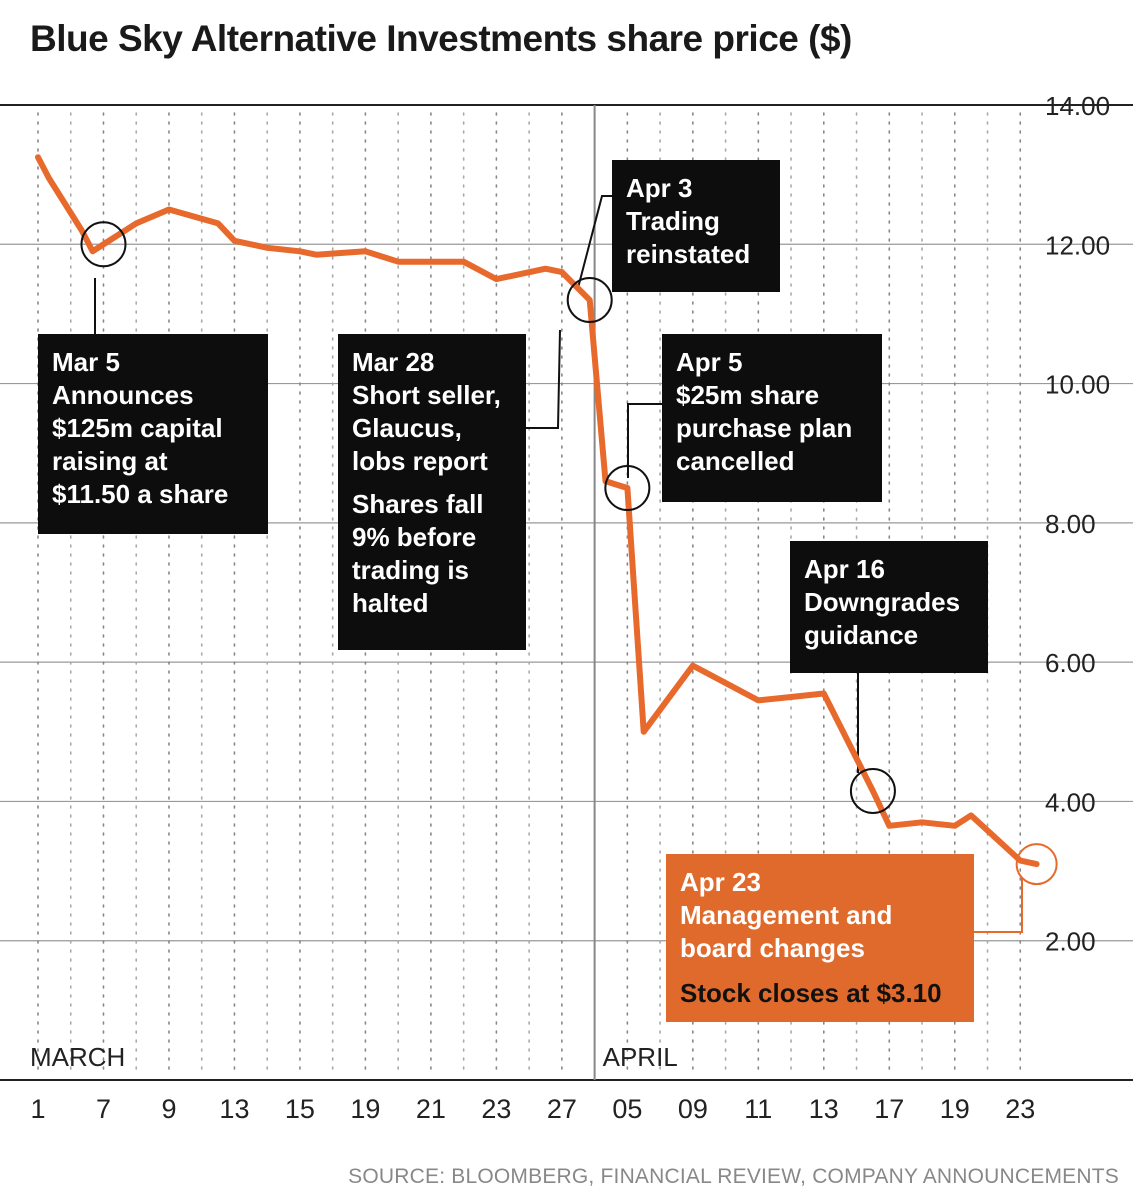 The image size is (1133, 1200). I want to click on annotation-line: $25m share, so click(748, 395).